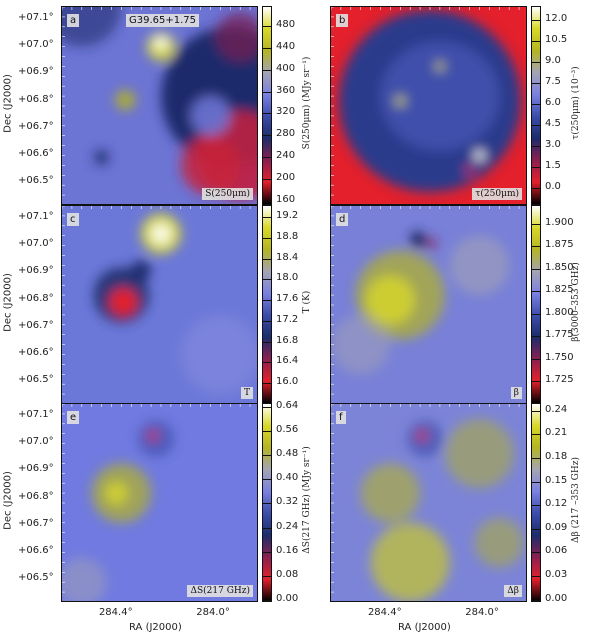 The width and height of the screenshot is (600, 640). I want to click on quantity-label: S(250μm), so click(227, 194).